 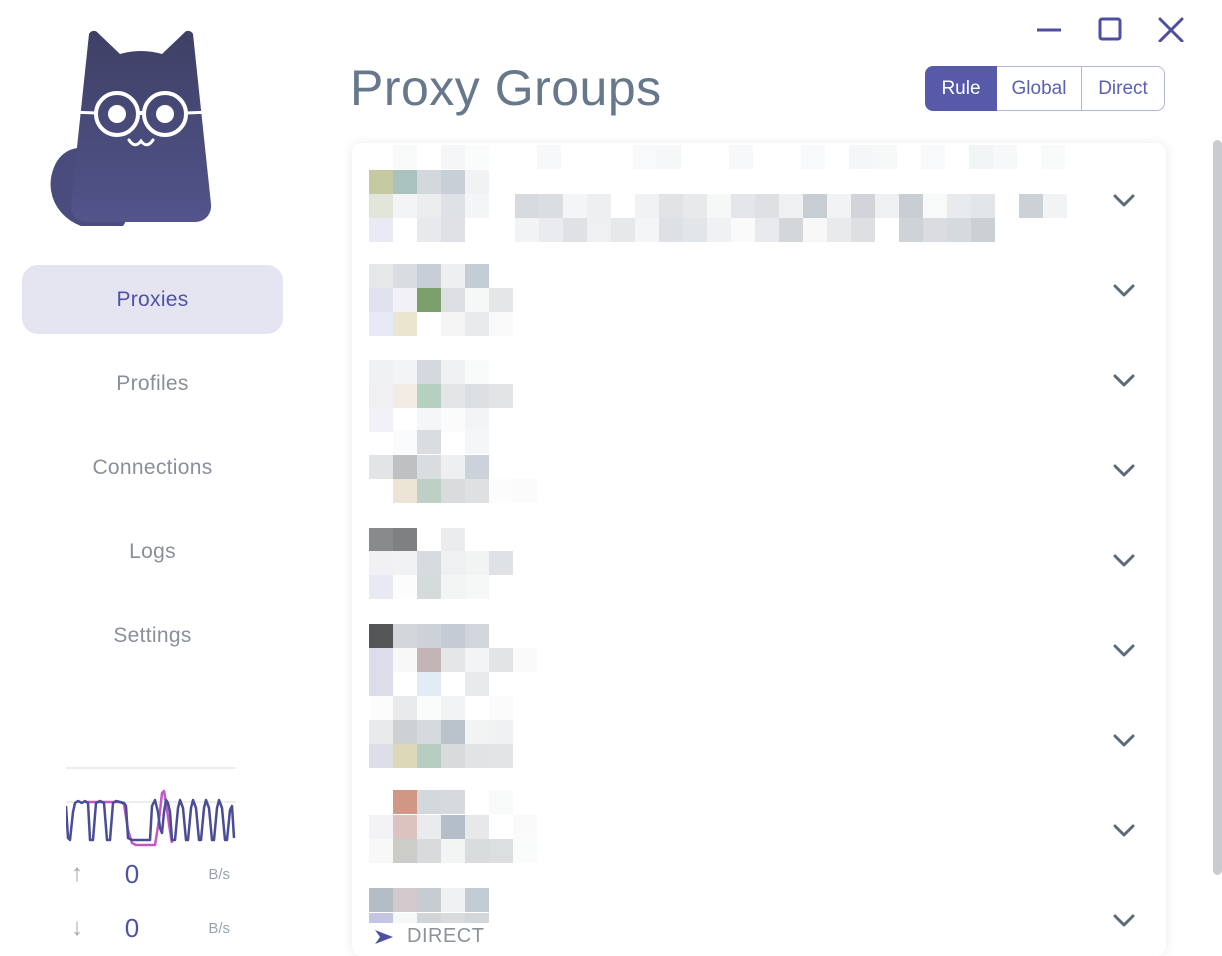 I want to click on down-arrow-icon: ↓, so click(x=77, y=927).